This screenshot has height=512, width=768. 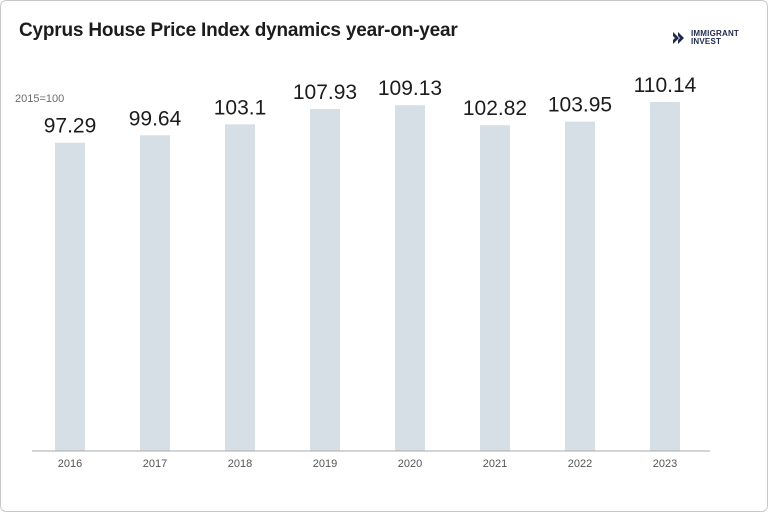 What do you see at coordinates (495, 288) in the screenshot?
I see `bar-2021` at bounding box center [495, 288].